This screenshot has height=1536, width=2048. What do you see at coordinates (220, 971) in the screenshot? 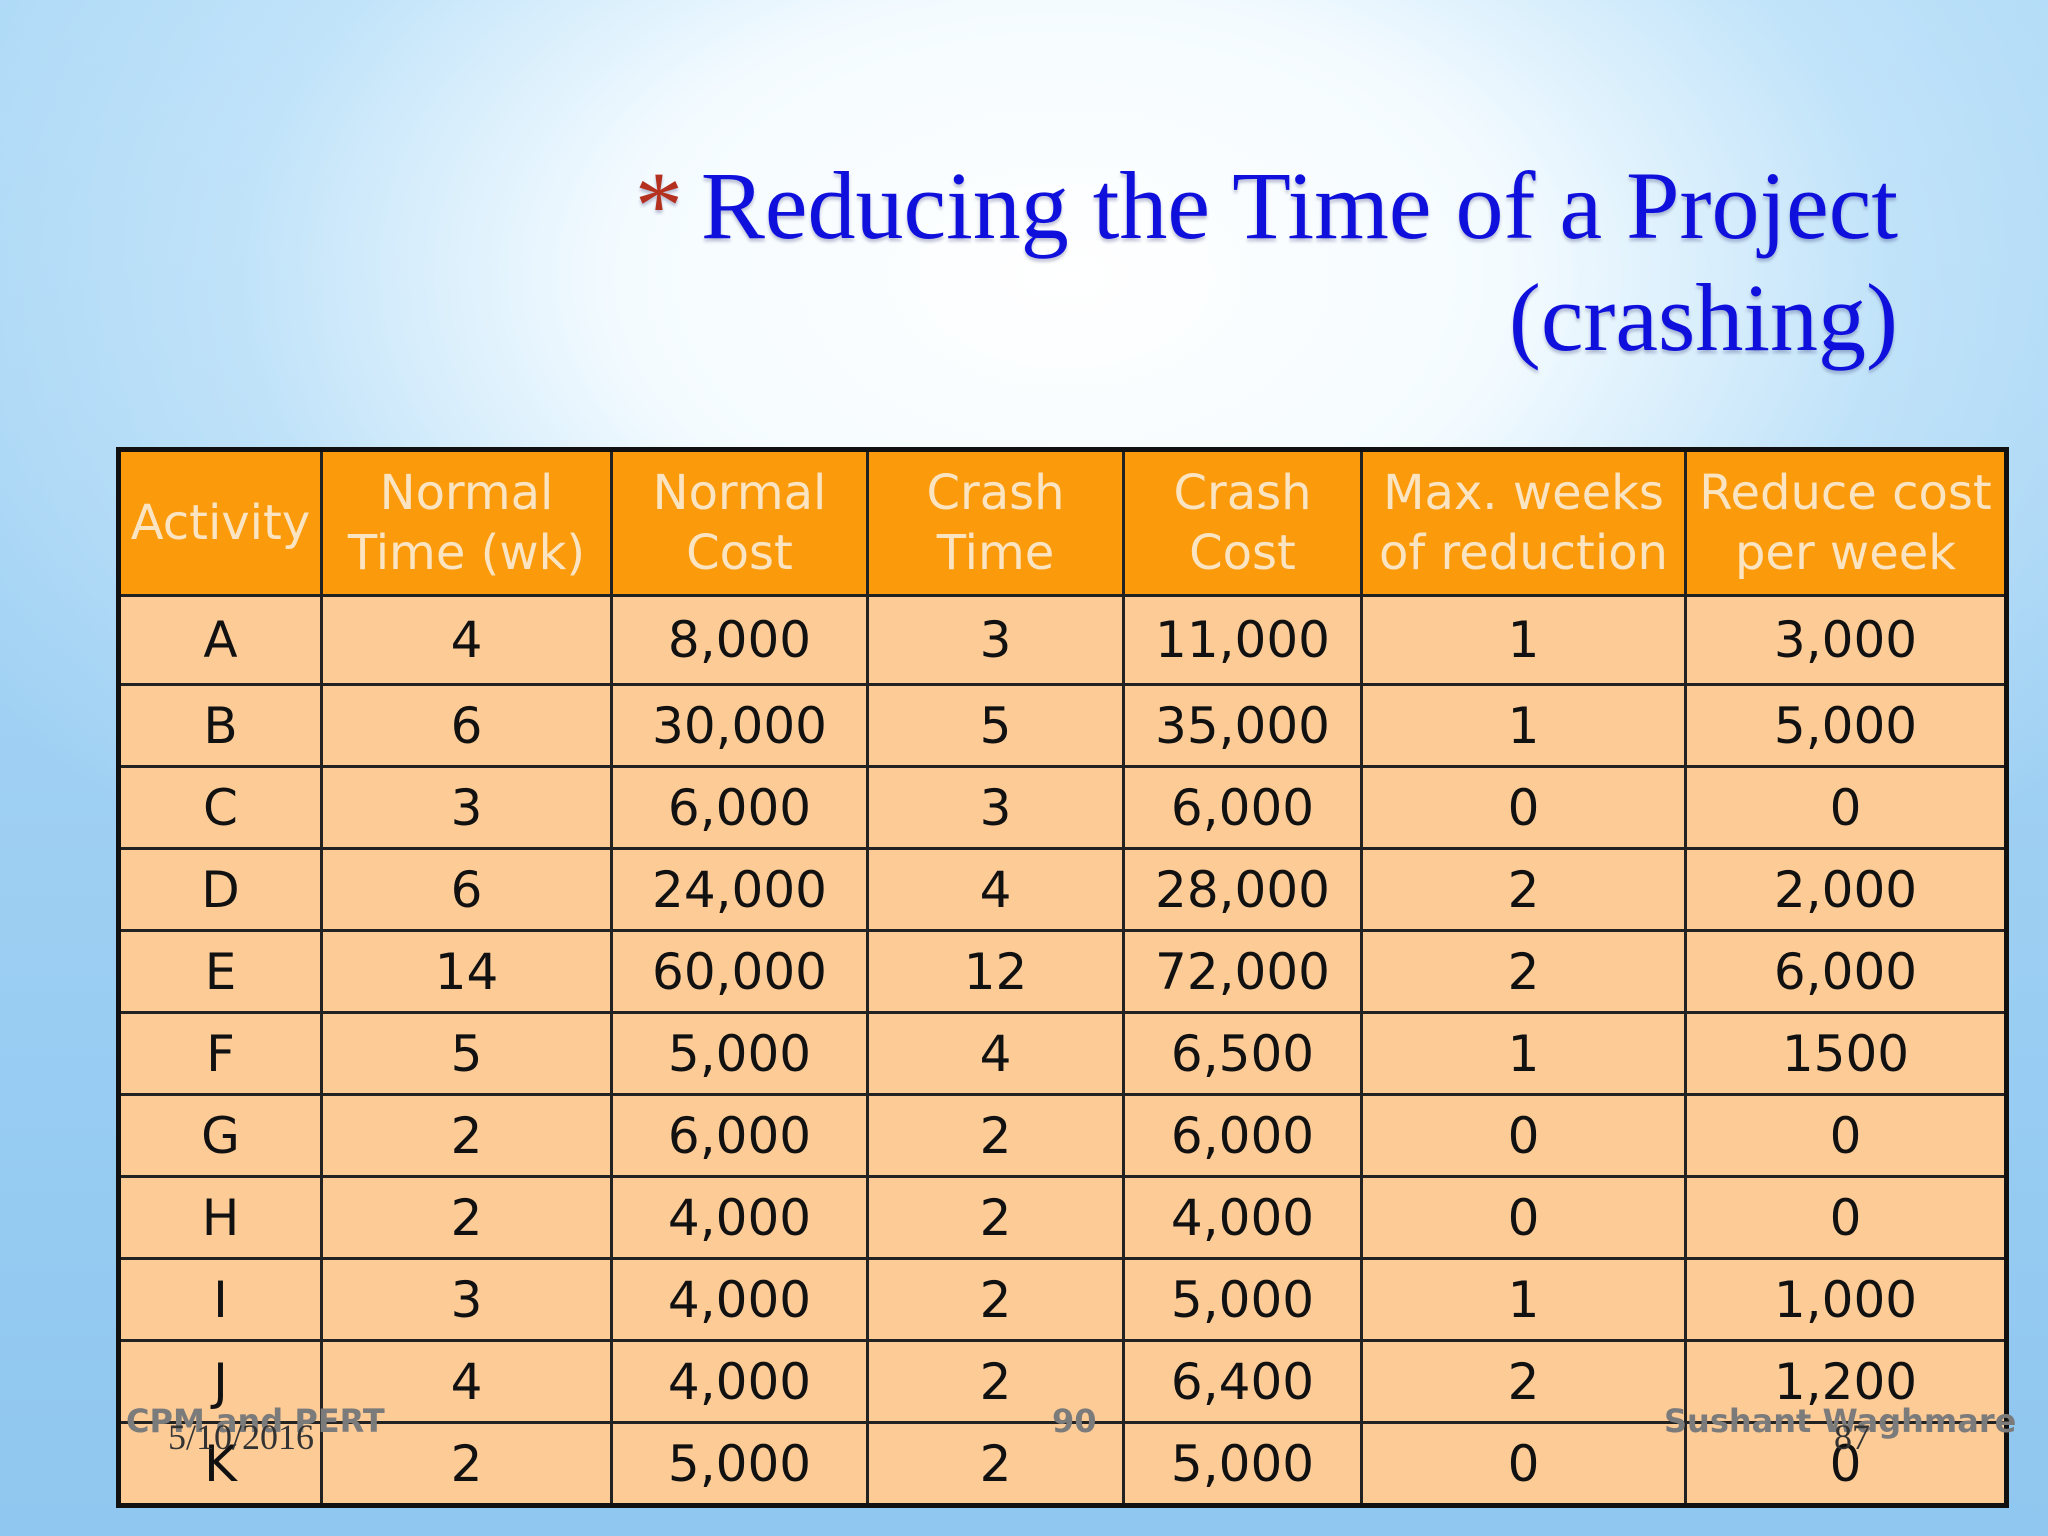
I see `table-cell: E` at bounding box center [220, 971].